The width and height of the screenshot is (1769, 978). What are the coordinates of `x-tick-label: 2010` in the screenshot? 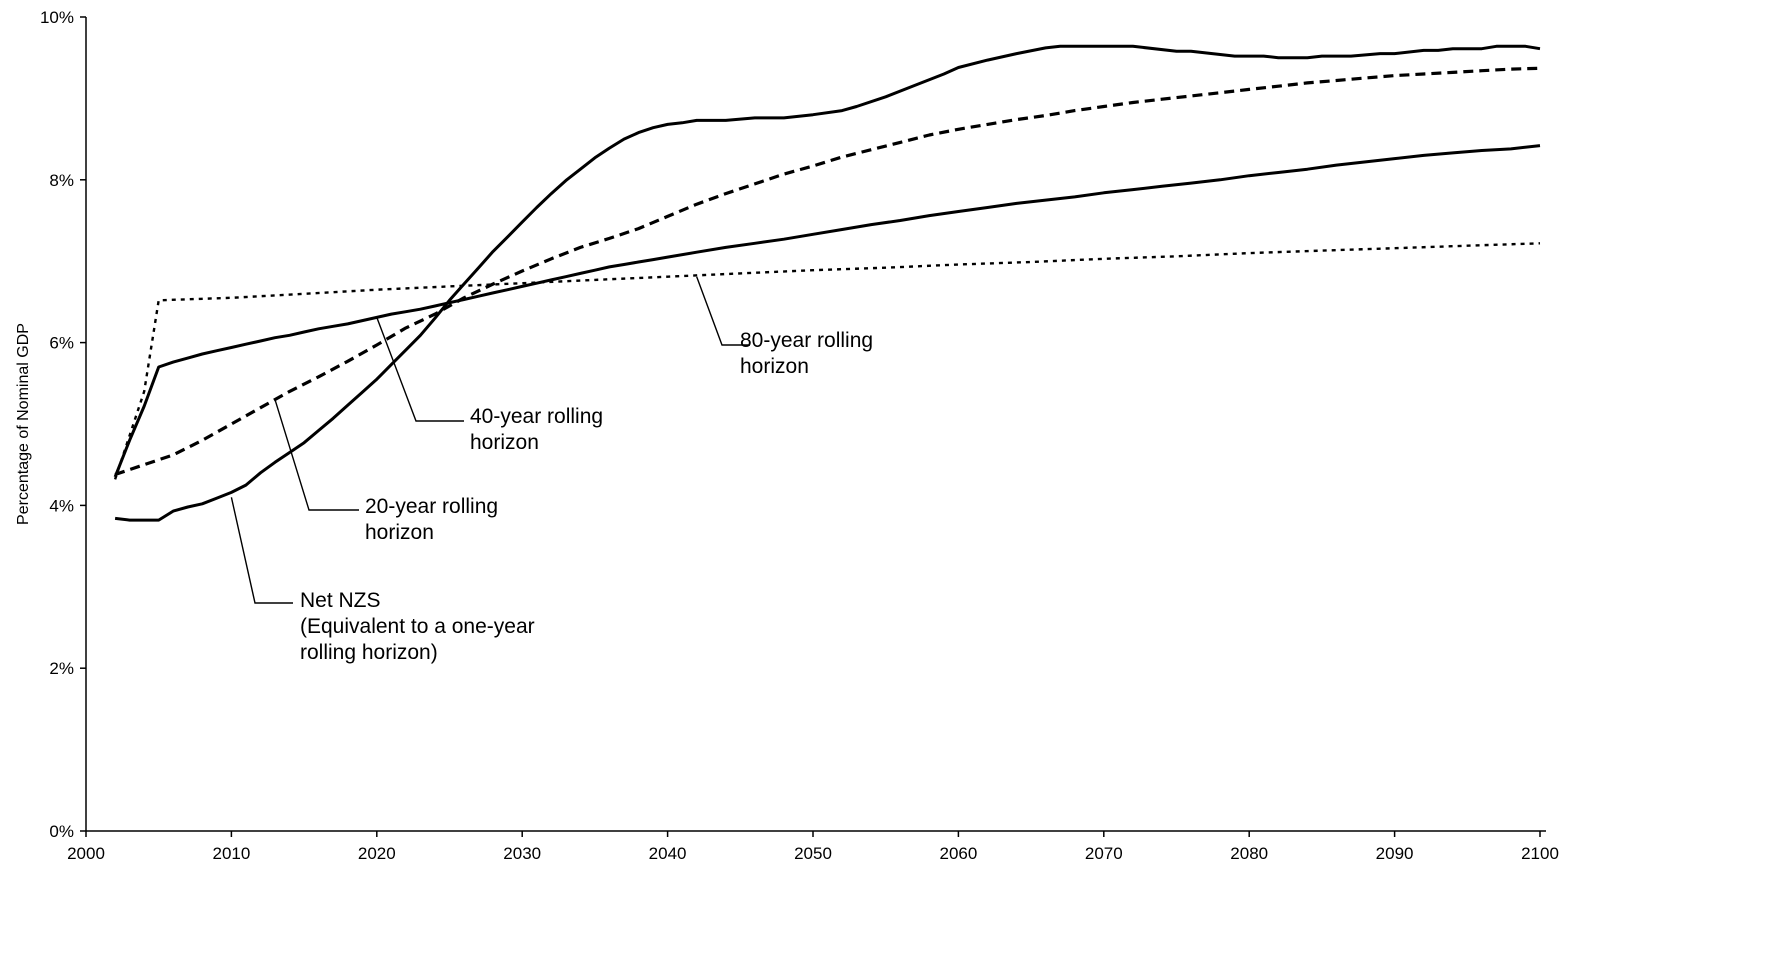 It's located at (231, 853).